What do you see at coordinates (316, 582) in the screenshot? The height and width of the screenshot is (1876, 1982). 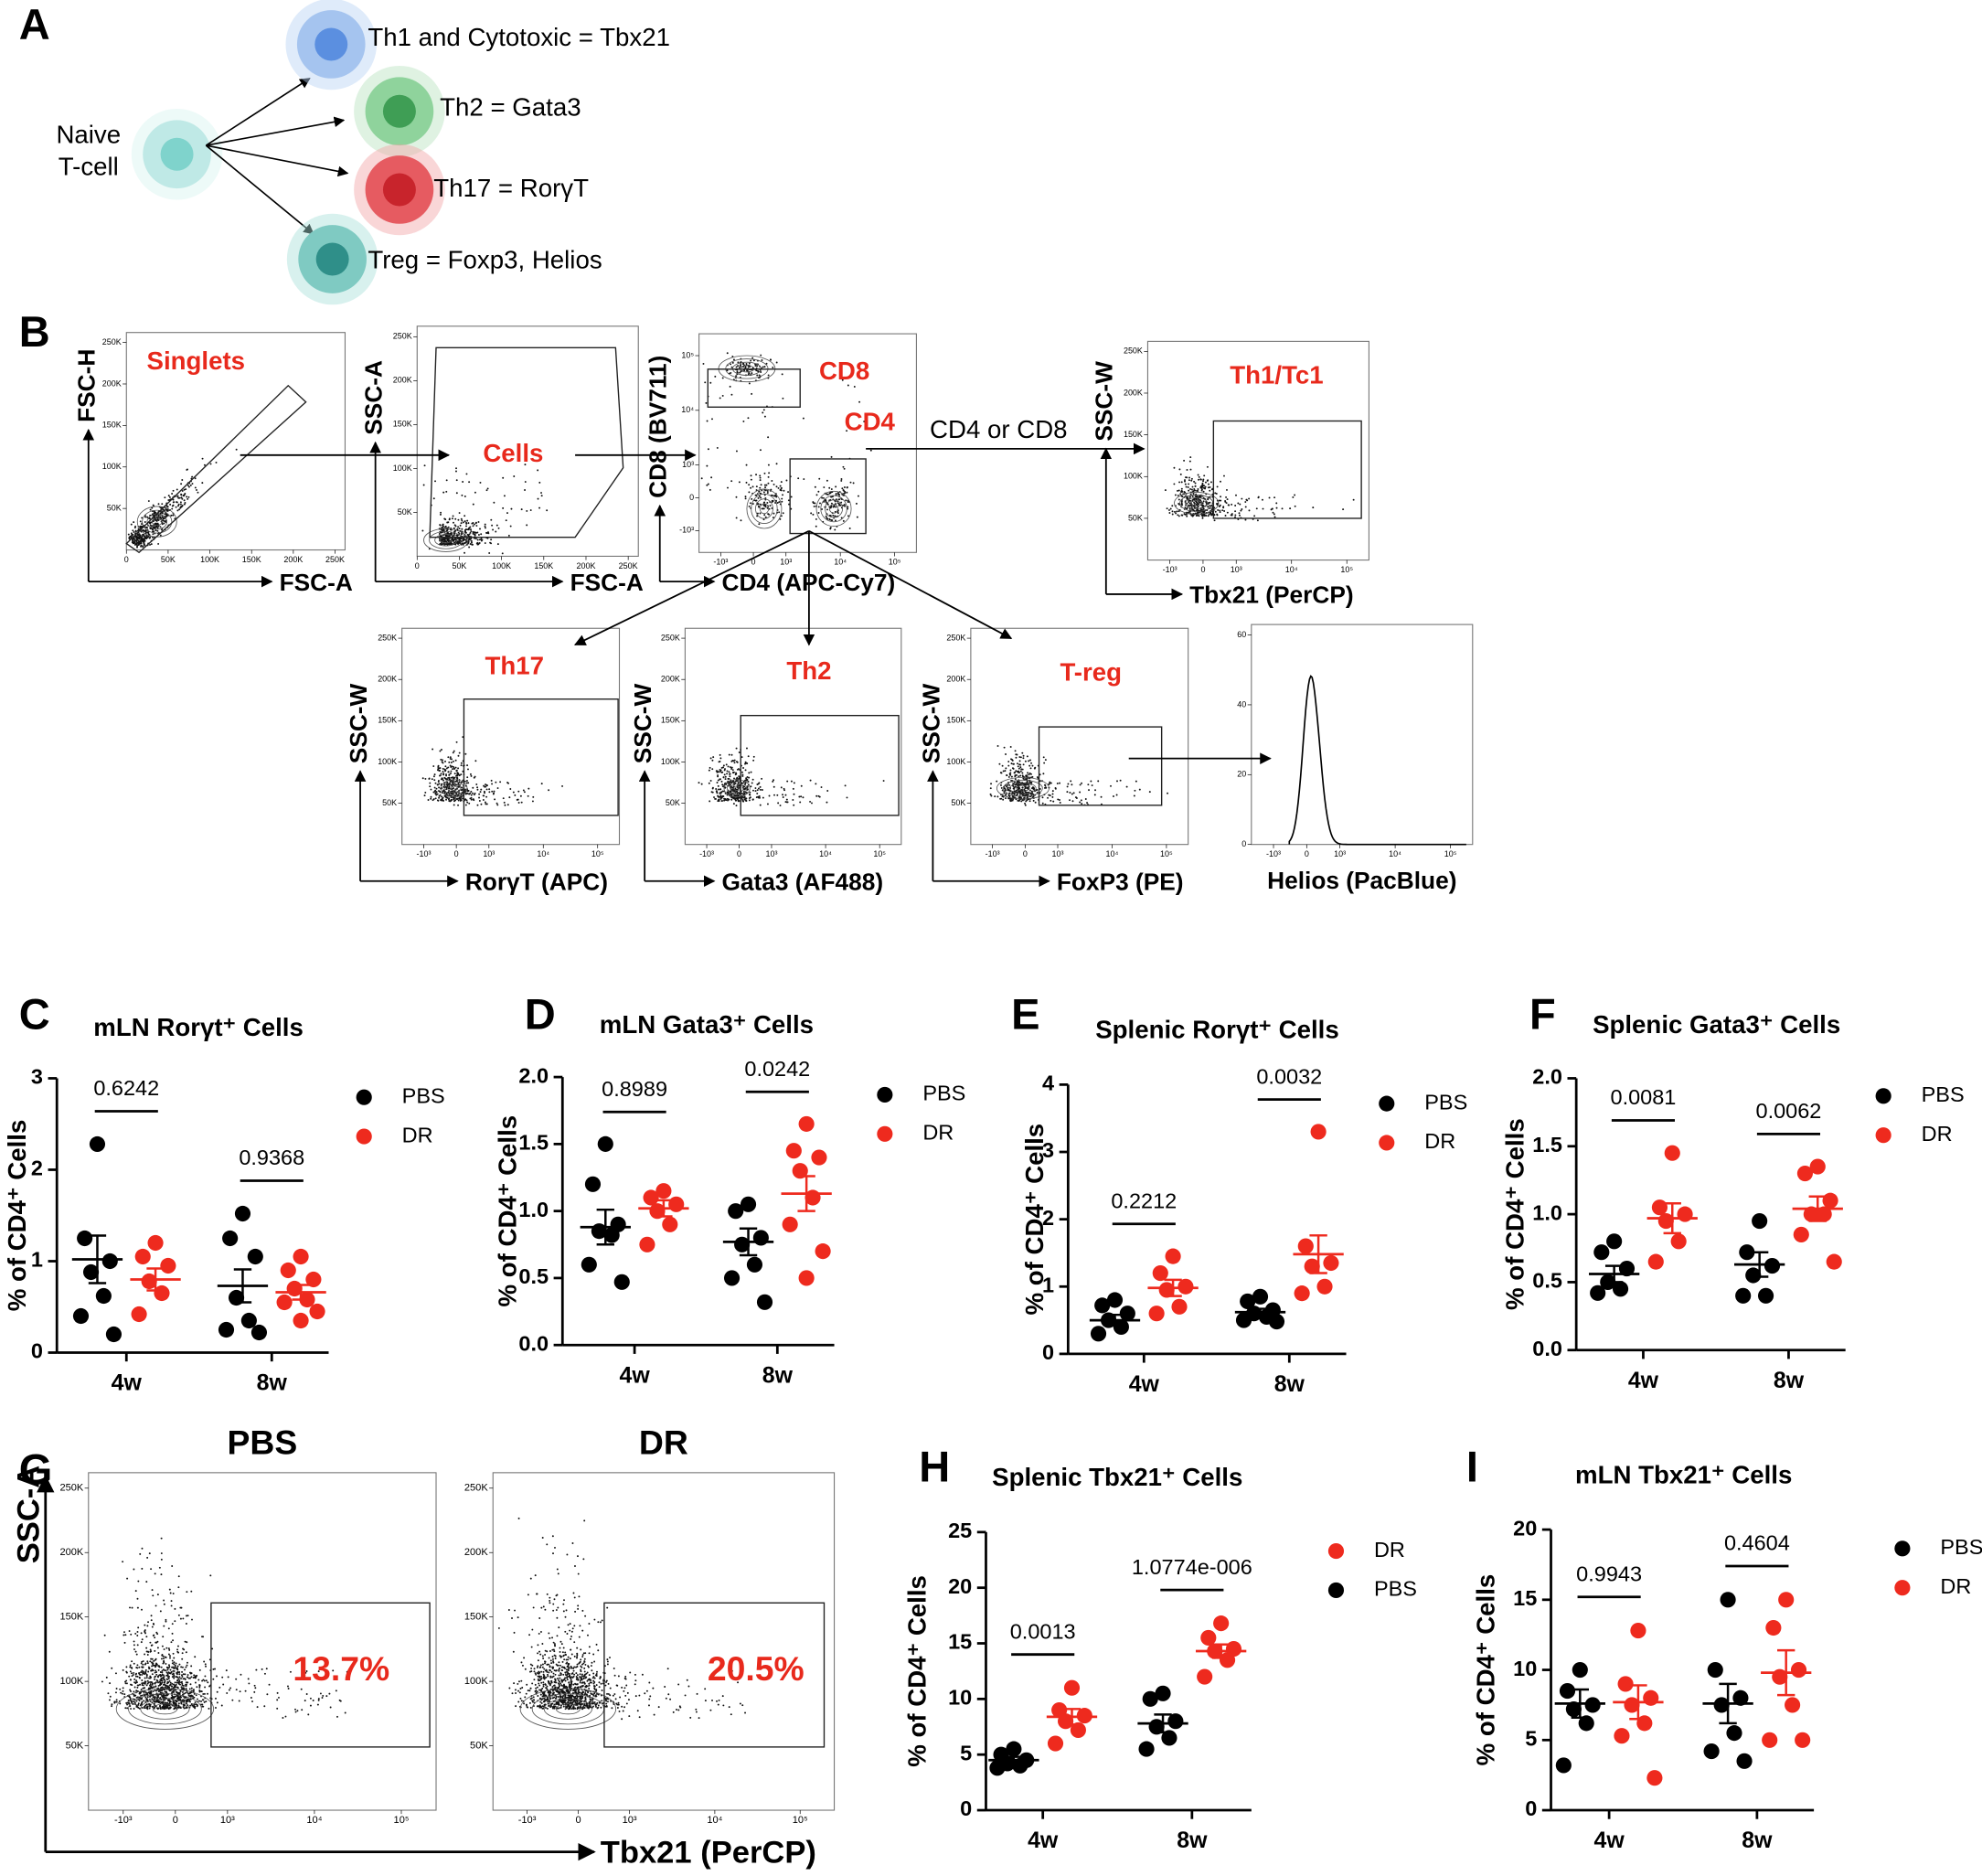 I see `x-axis-label: FSC-A` at bounding box center [316, 582].